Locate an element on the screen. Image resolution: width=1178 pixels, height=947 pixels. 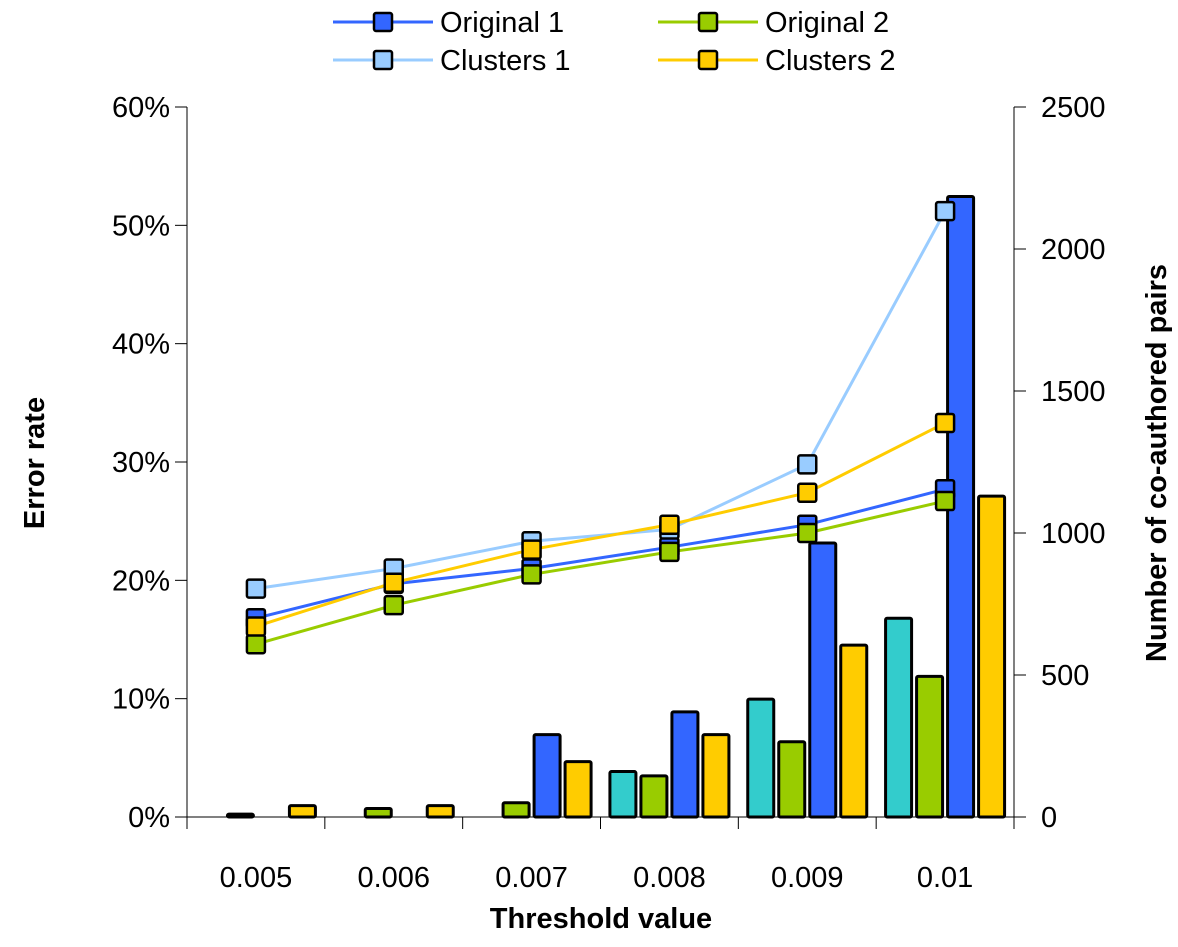
y-axis-title: Error rate is located at coordinates (35, 463).